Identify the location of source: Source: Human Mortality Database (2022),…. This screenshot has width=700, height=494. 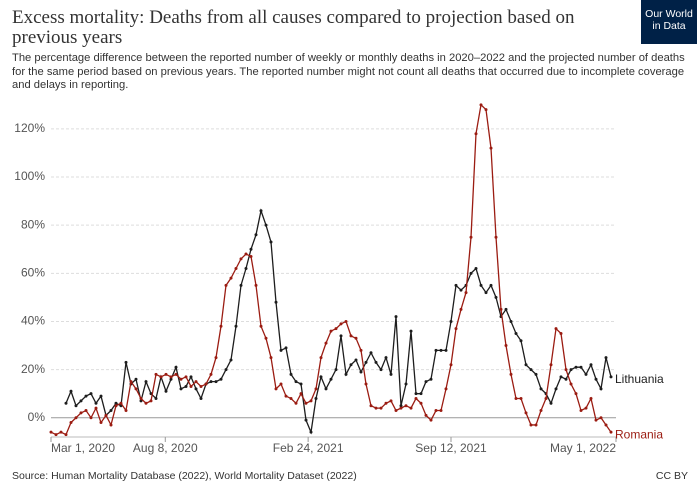
(184, 476).